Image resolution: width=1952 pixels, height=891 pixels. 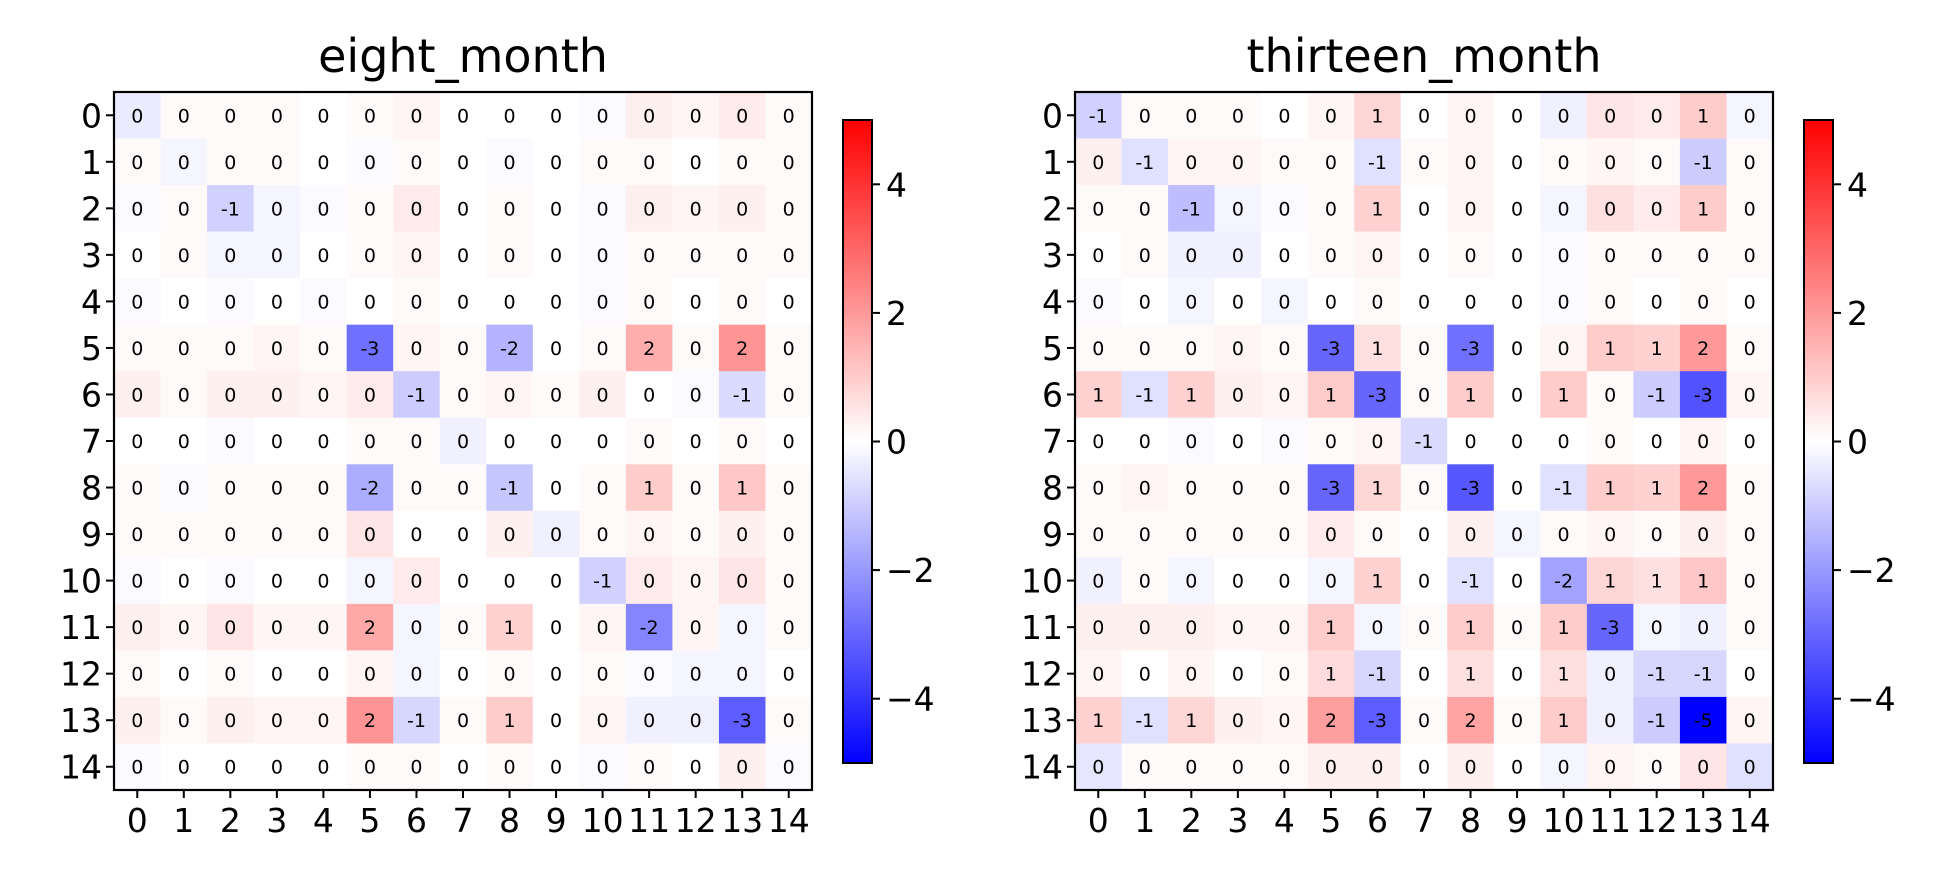 I want to click on cell-label-r6-c8: 0, so click(x=509, y=395).